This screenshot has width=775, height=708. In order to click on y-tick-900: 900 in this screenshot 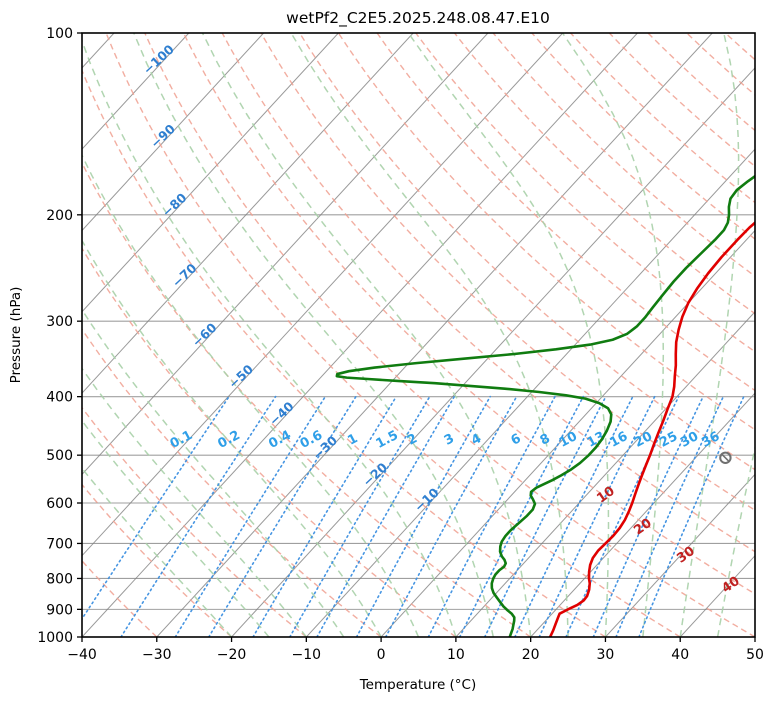, I will do `click(59, 610)`.